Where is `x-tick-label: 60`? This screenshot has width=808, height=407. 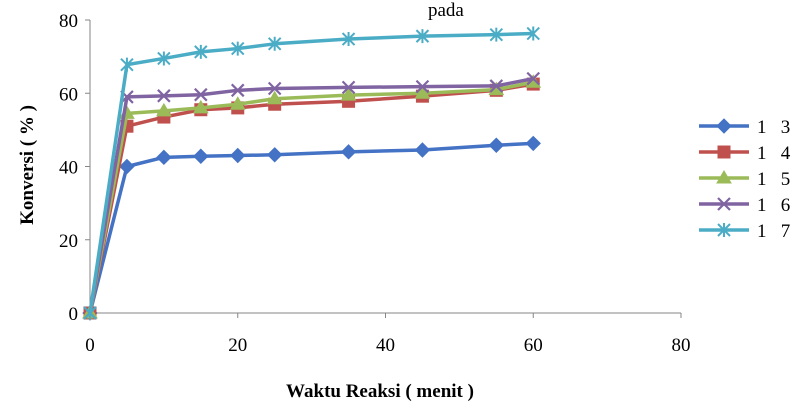
x-tick-label: 60 is located at coordinates (533, 345).